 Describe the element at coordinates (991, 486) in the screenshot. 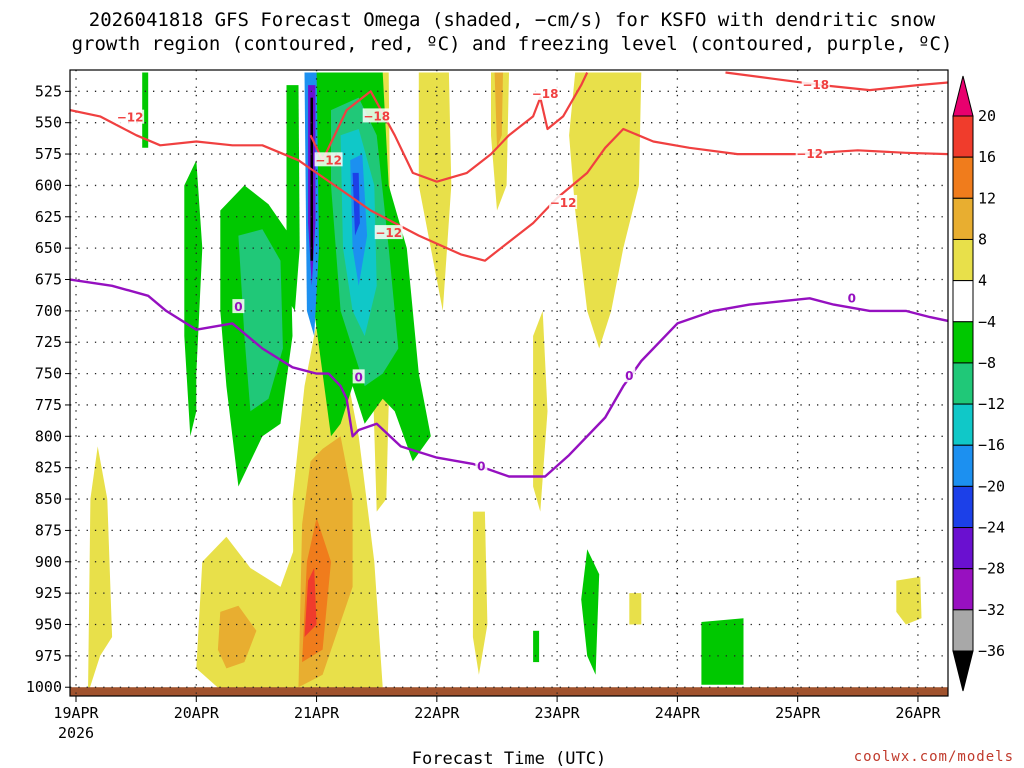

I see `colorbar-label-9: −20` at that location.